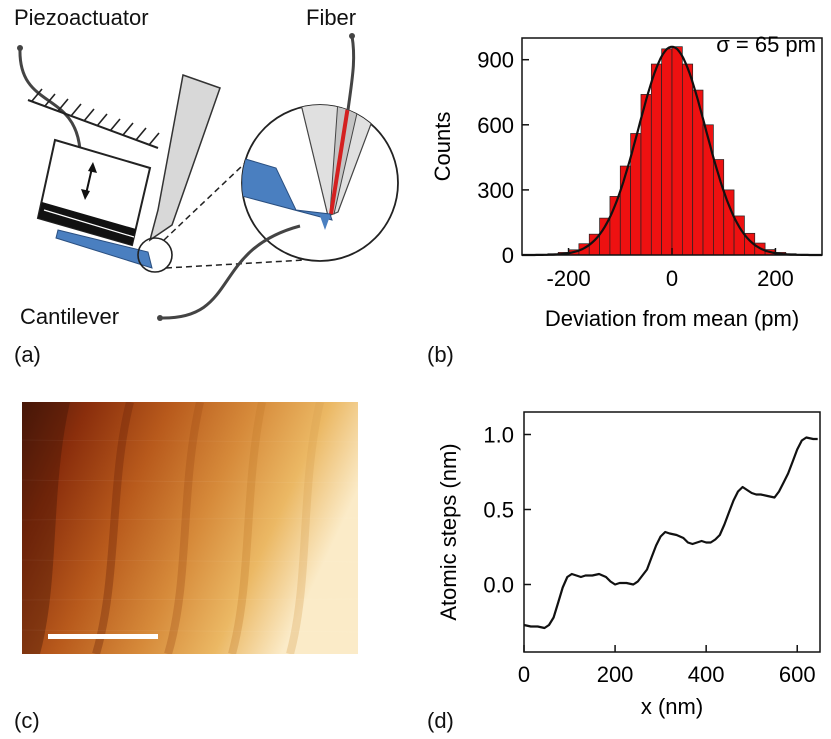  What do you see at coordinates (27, 354) in the screenshot?
I see `panel-label-a: (a)` at bounding box center [27, 354].